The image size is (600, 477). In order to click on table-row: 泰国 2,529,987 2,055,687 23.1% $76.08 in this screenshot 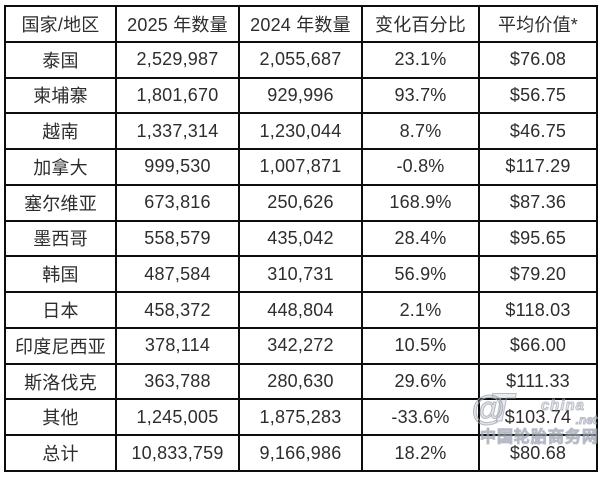, I will do `click(301, 59)`.